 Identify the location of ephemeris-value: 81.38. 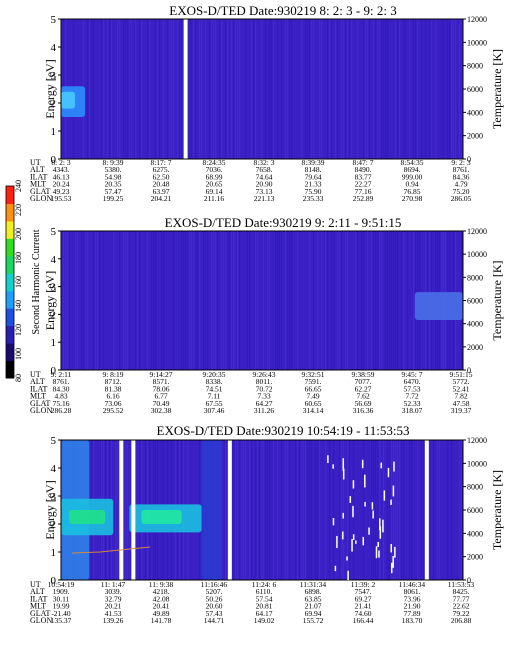
(113, 388).